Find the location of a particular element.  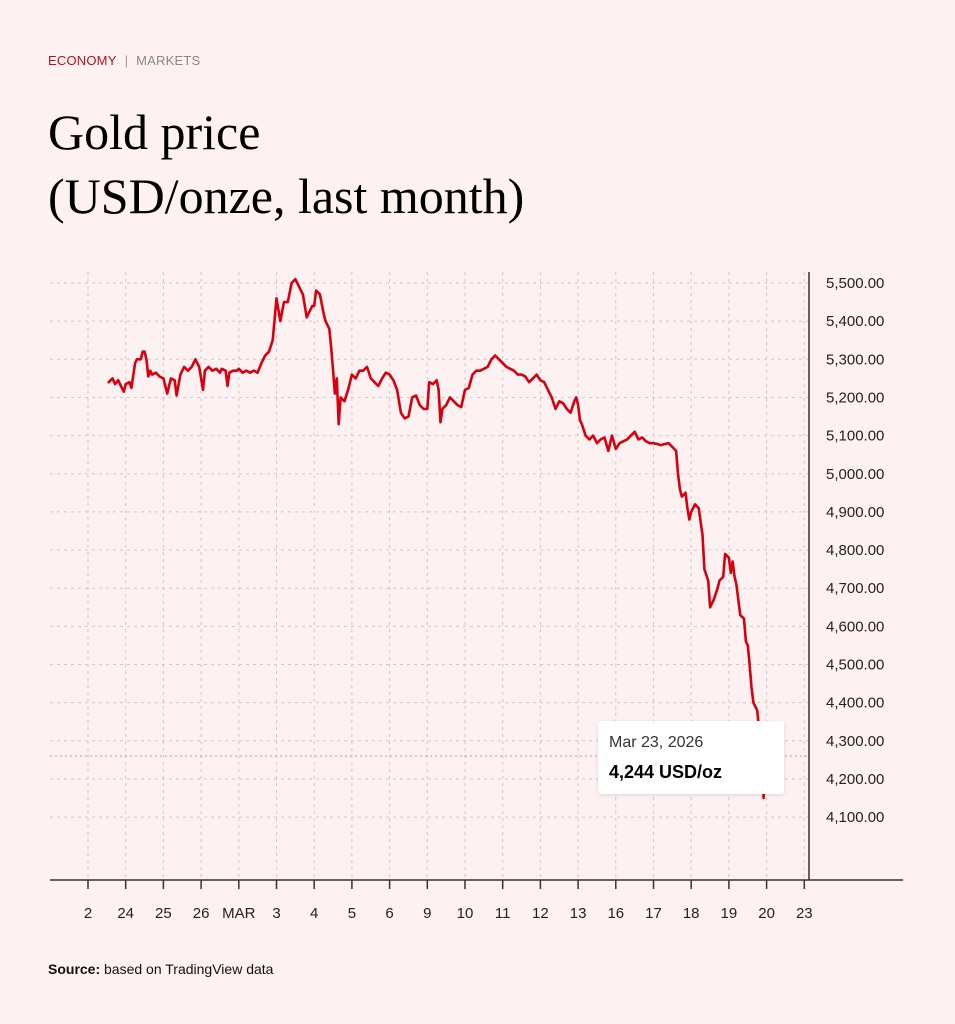

y-tick-label: 4,300.00 is located at coordinates (855, 741).